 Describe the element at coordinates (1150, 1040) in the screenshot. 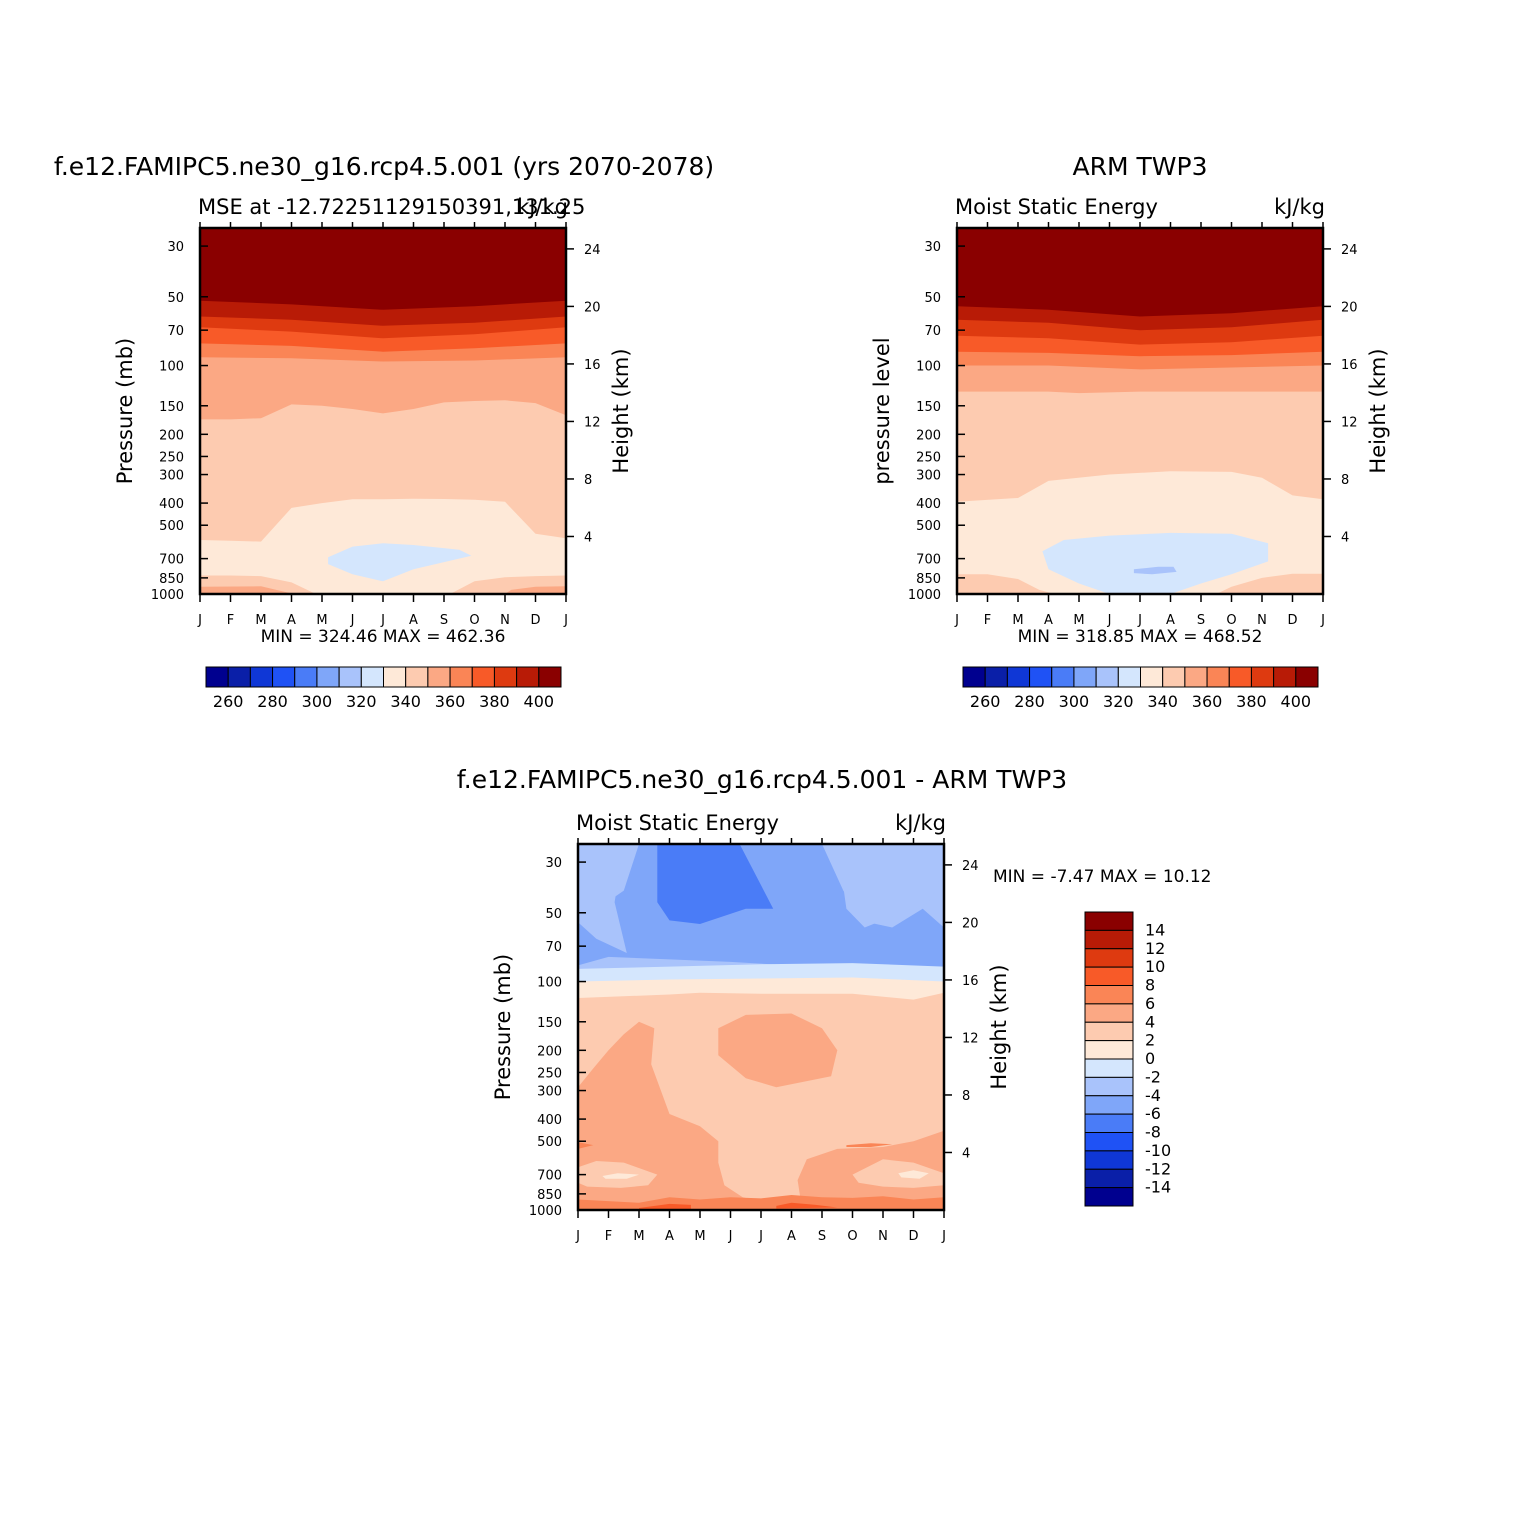

I see `colorbar-label: 2` at that location.